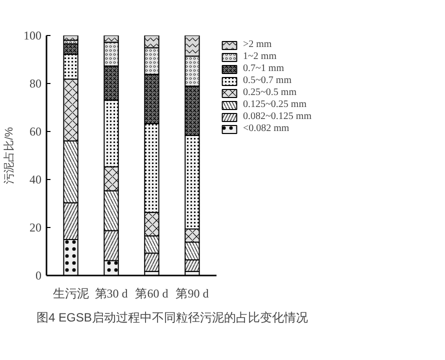 This screenshot has width=445, height=360. I want to click on y-tick-label: 20, so click(36, 227).